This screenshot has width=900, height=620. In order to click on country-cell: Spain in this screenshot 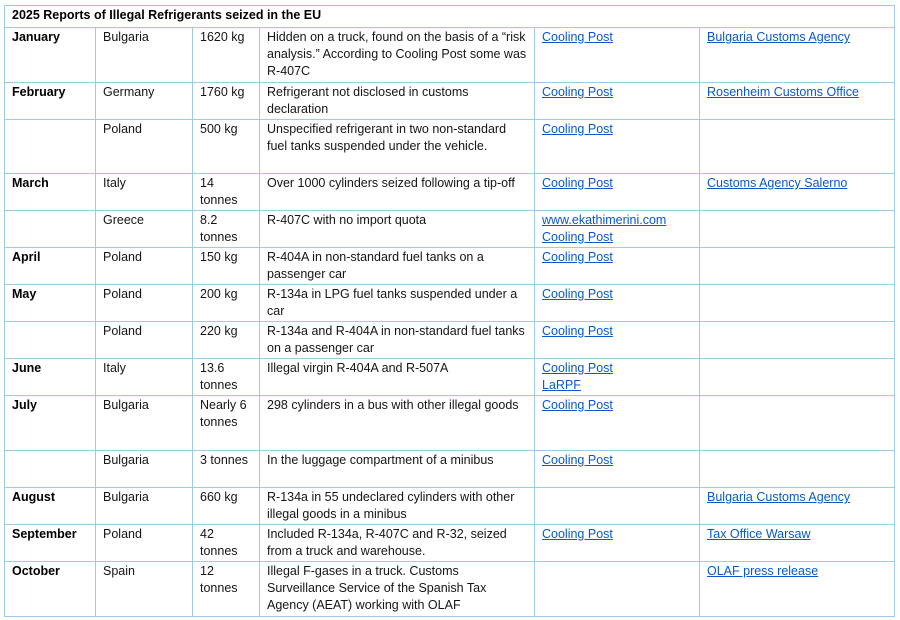, I will do `click(144, 589)`.